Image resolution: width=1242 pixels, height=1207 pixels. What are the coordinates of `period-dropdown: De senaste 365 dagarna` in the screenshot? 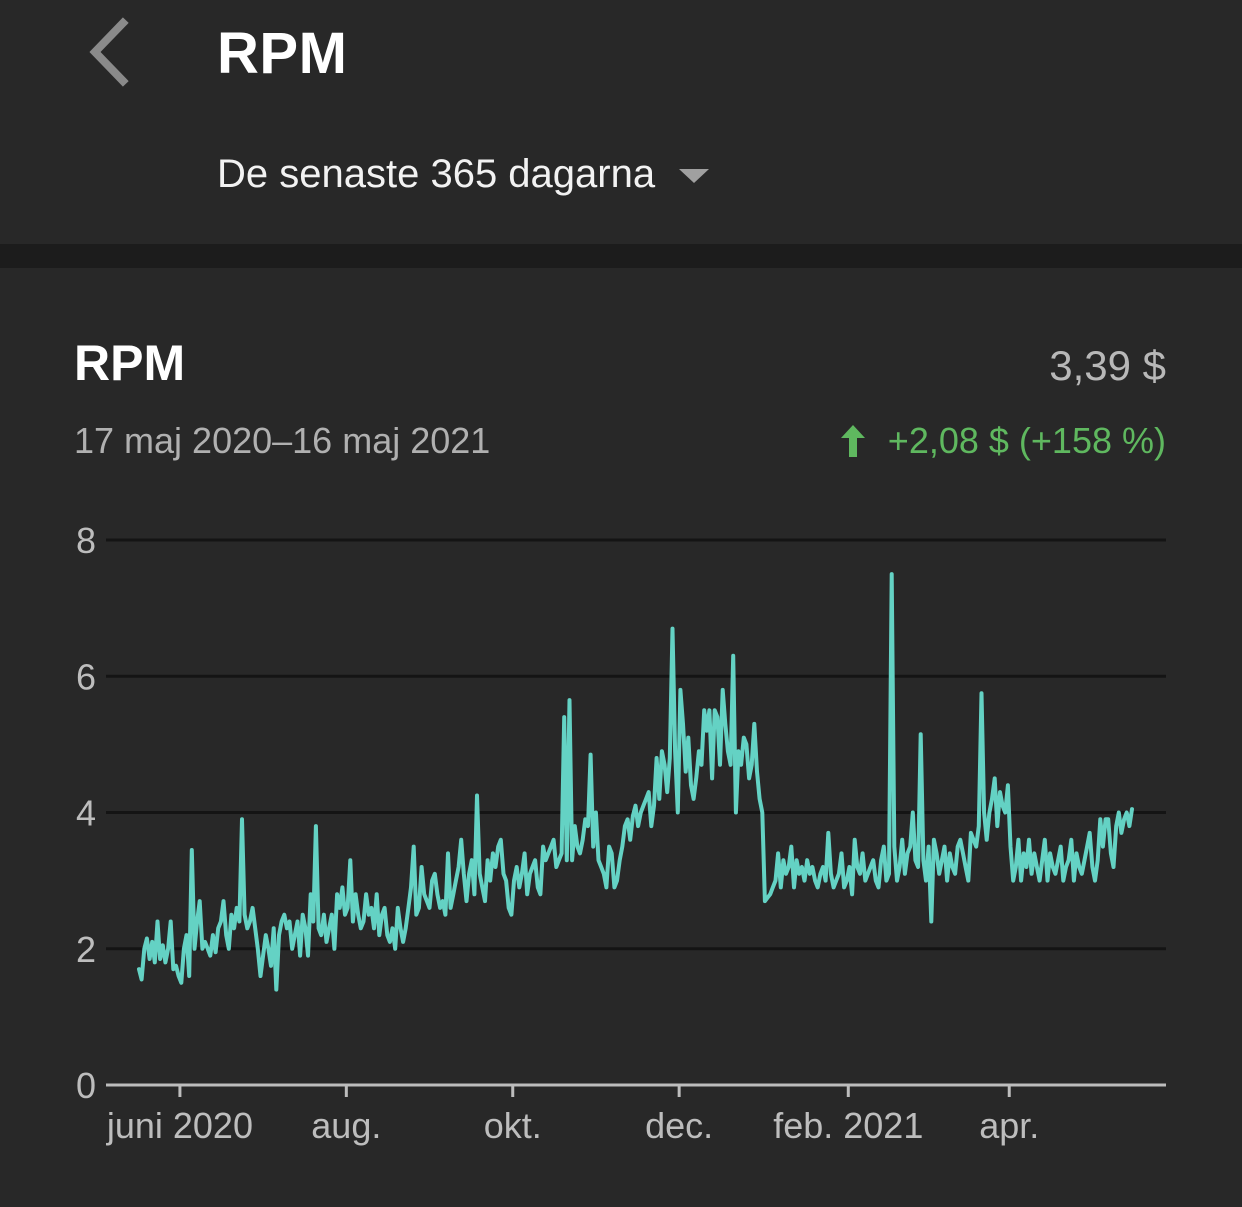 It's located at (463, 174).